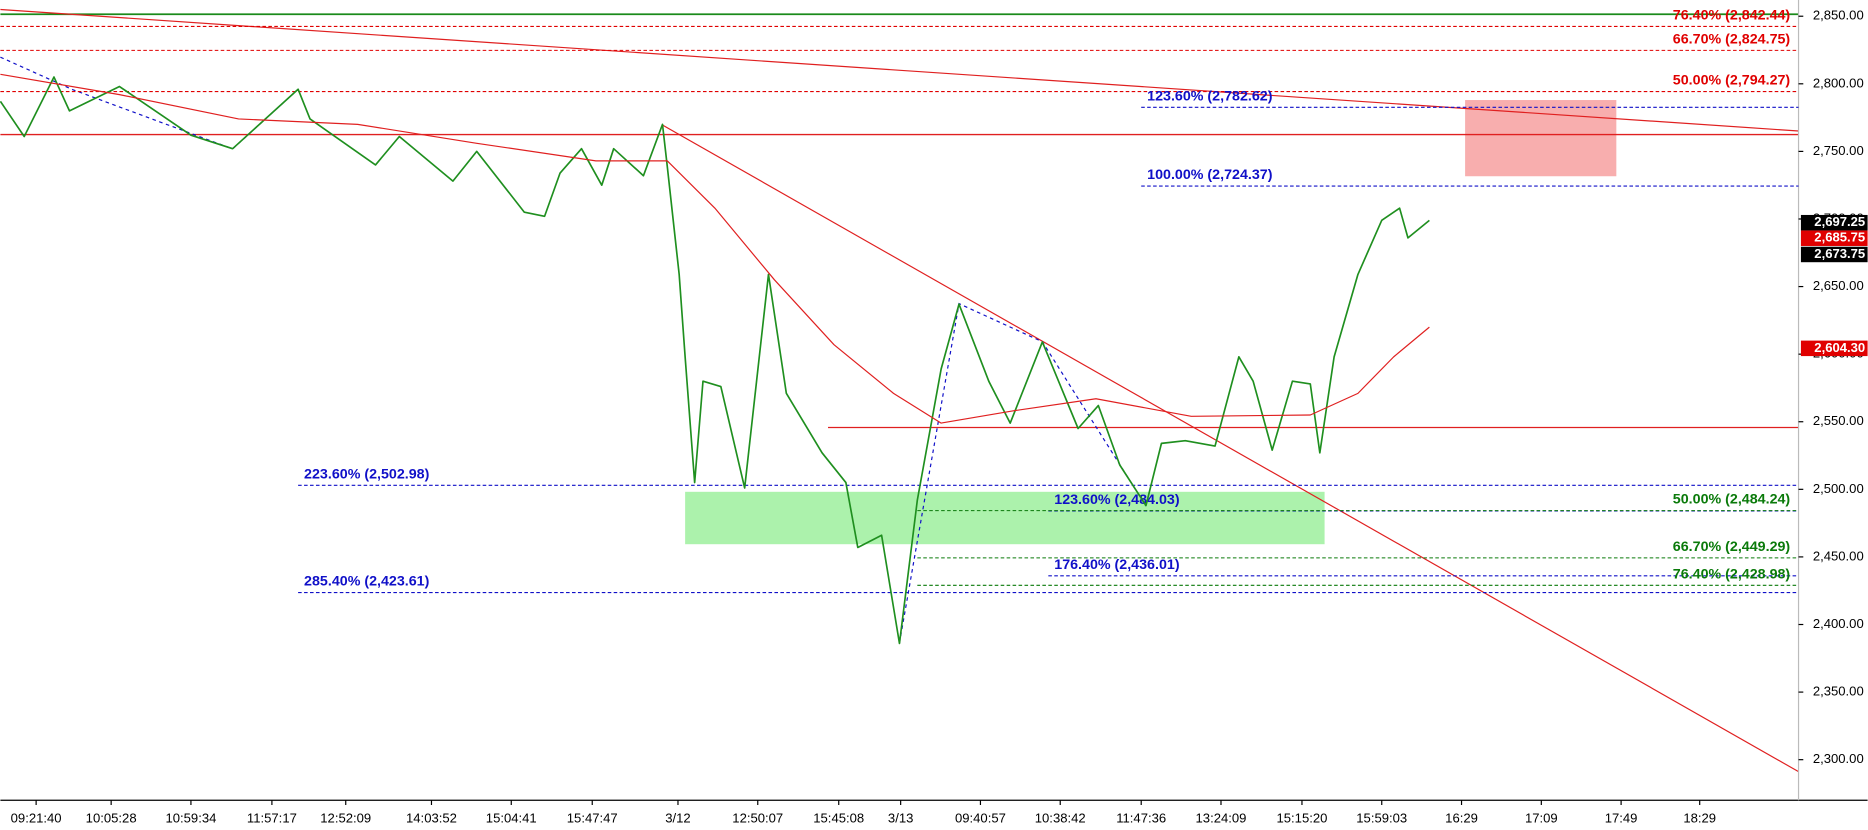 This screenshot has width=1868, height=830. I want to click on level-label: 50.00% (2,794.27), so click(1732, 81).